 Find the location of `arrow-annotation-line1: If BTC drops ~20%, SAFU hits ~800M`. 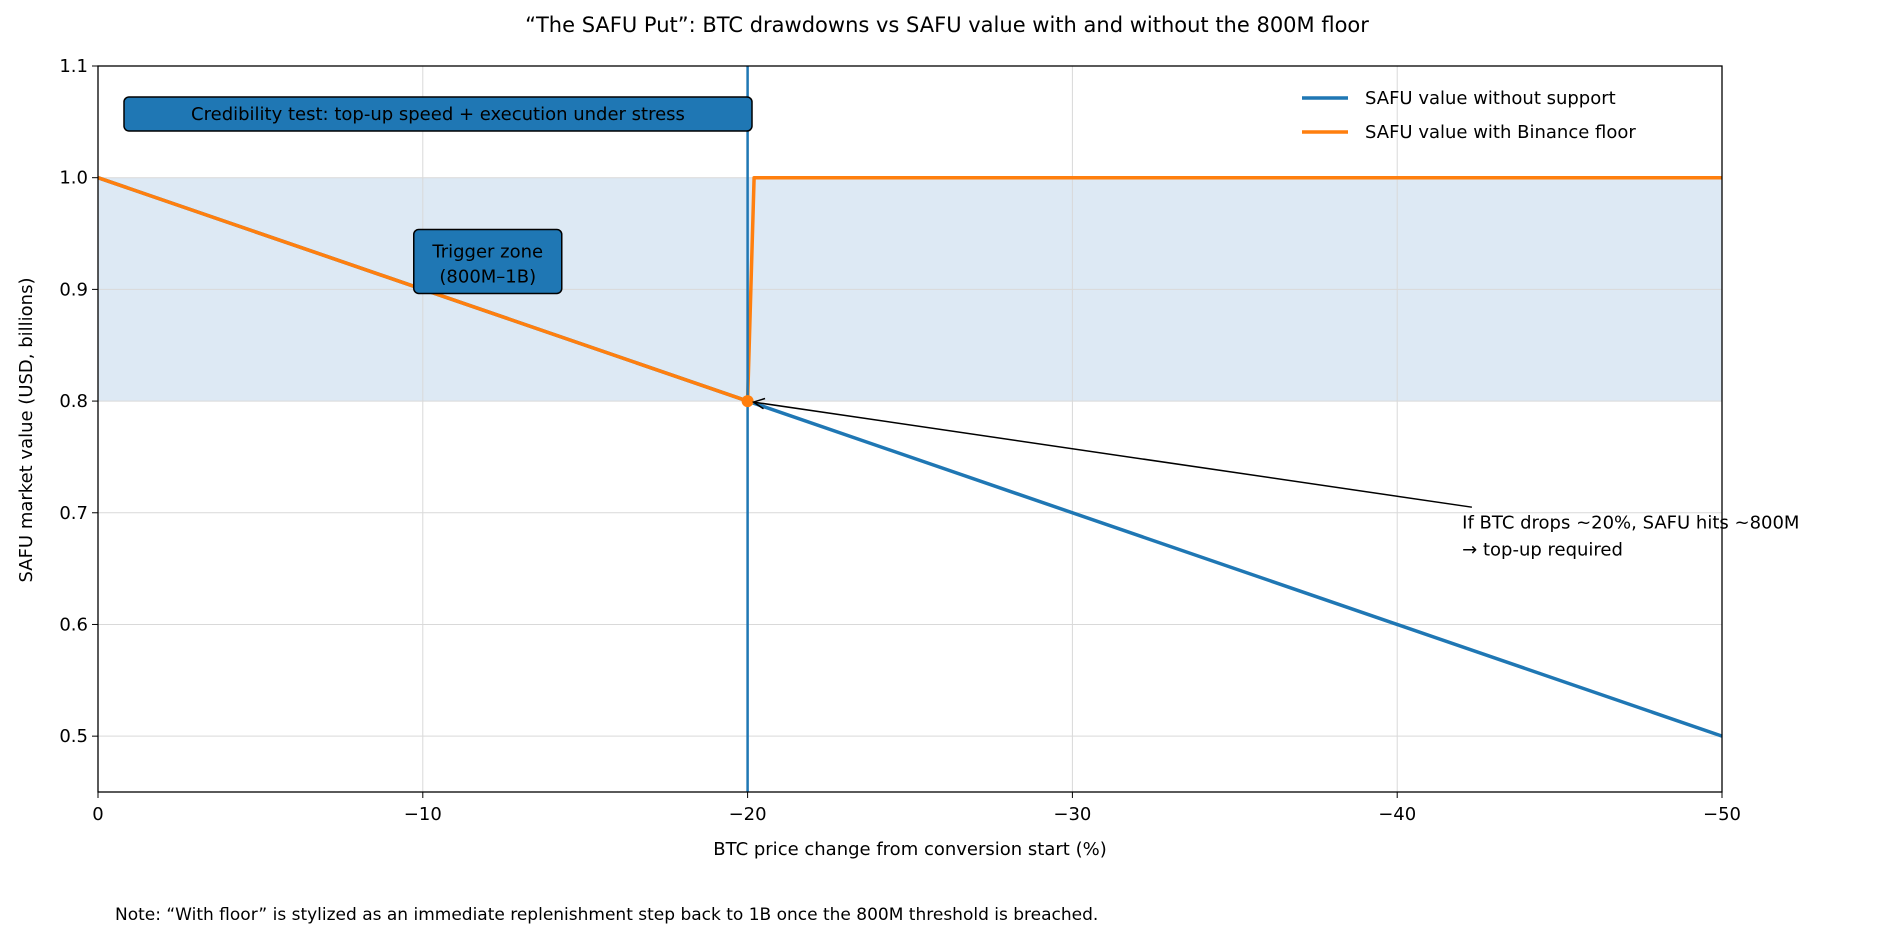

arrow-annotation-line1: If BTC drops ~20%, SAFU hits ~800M is located at coordinates (1630, 522).